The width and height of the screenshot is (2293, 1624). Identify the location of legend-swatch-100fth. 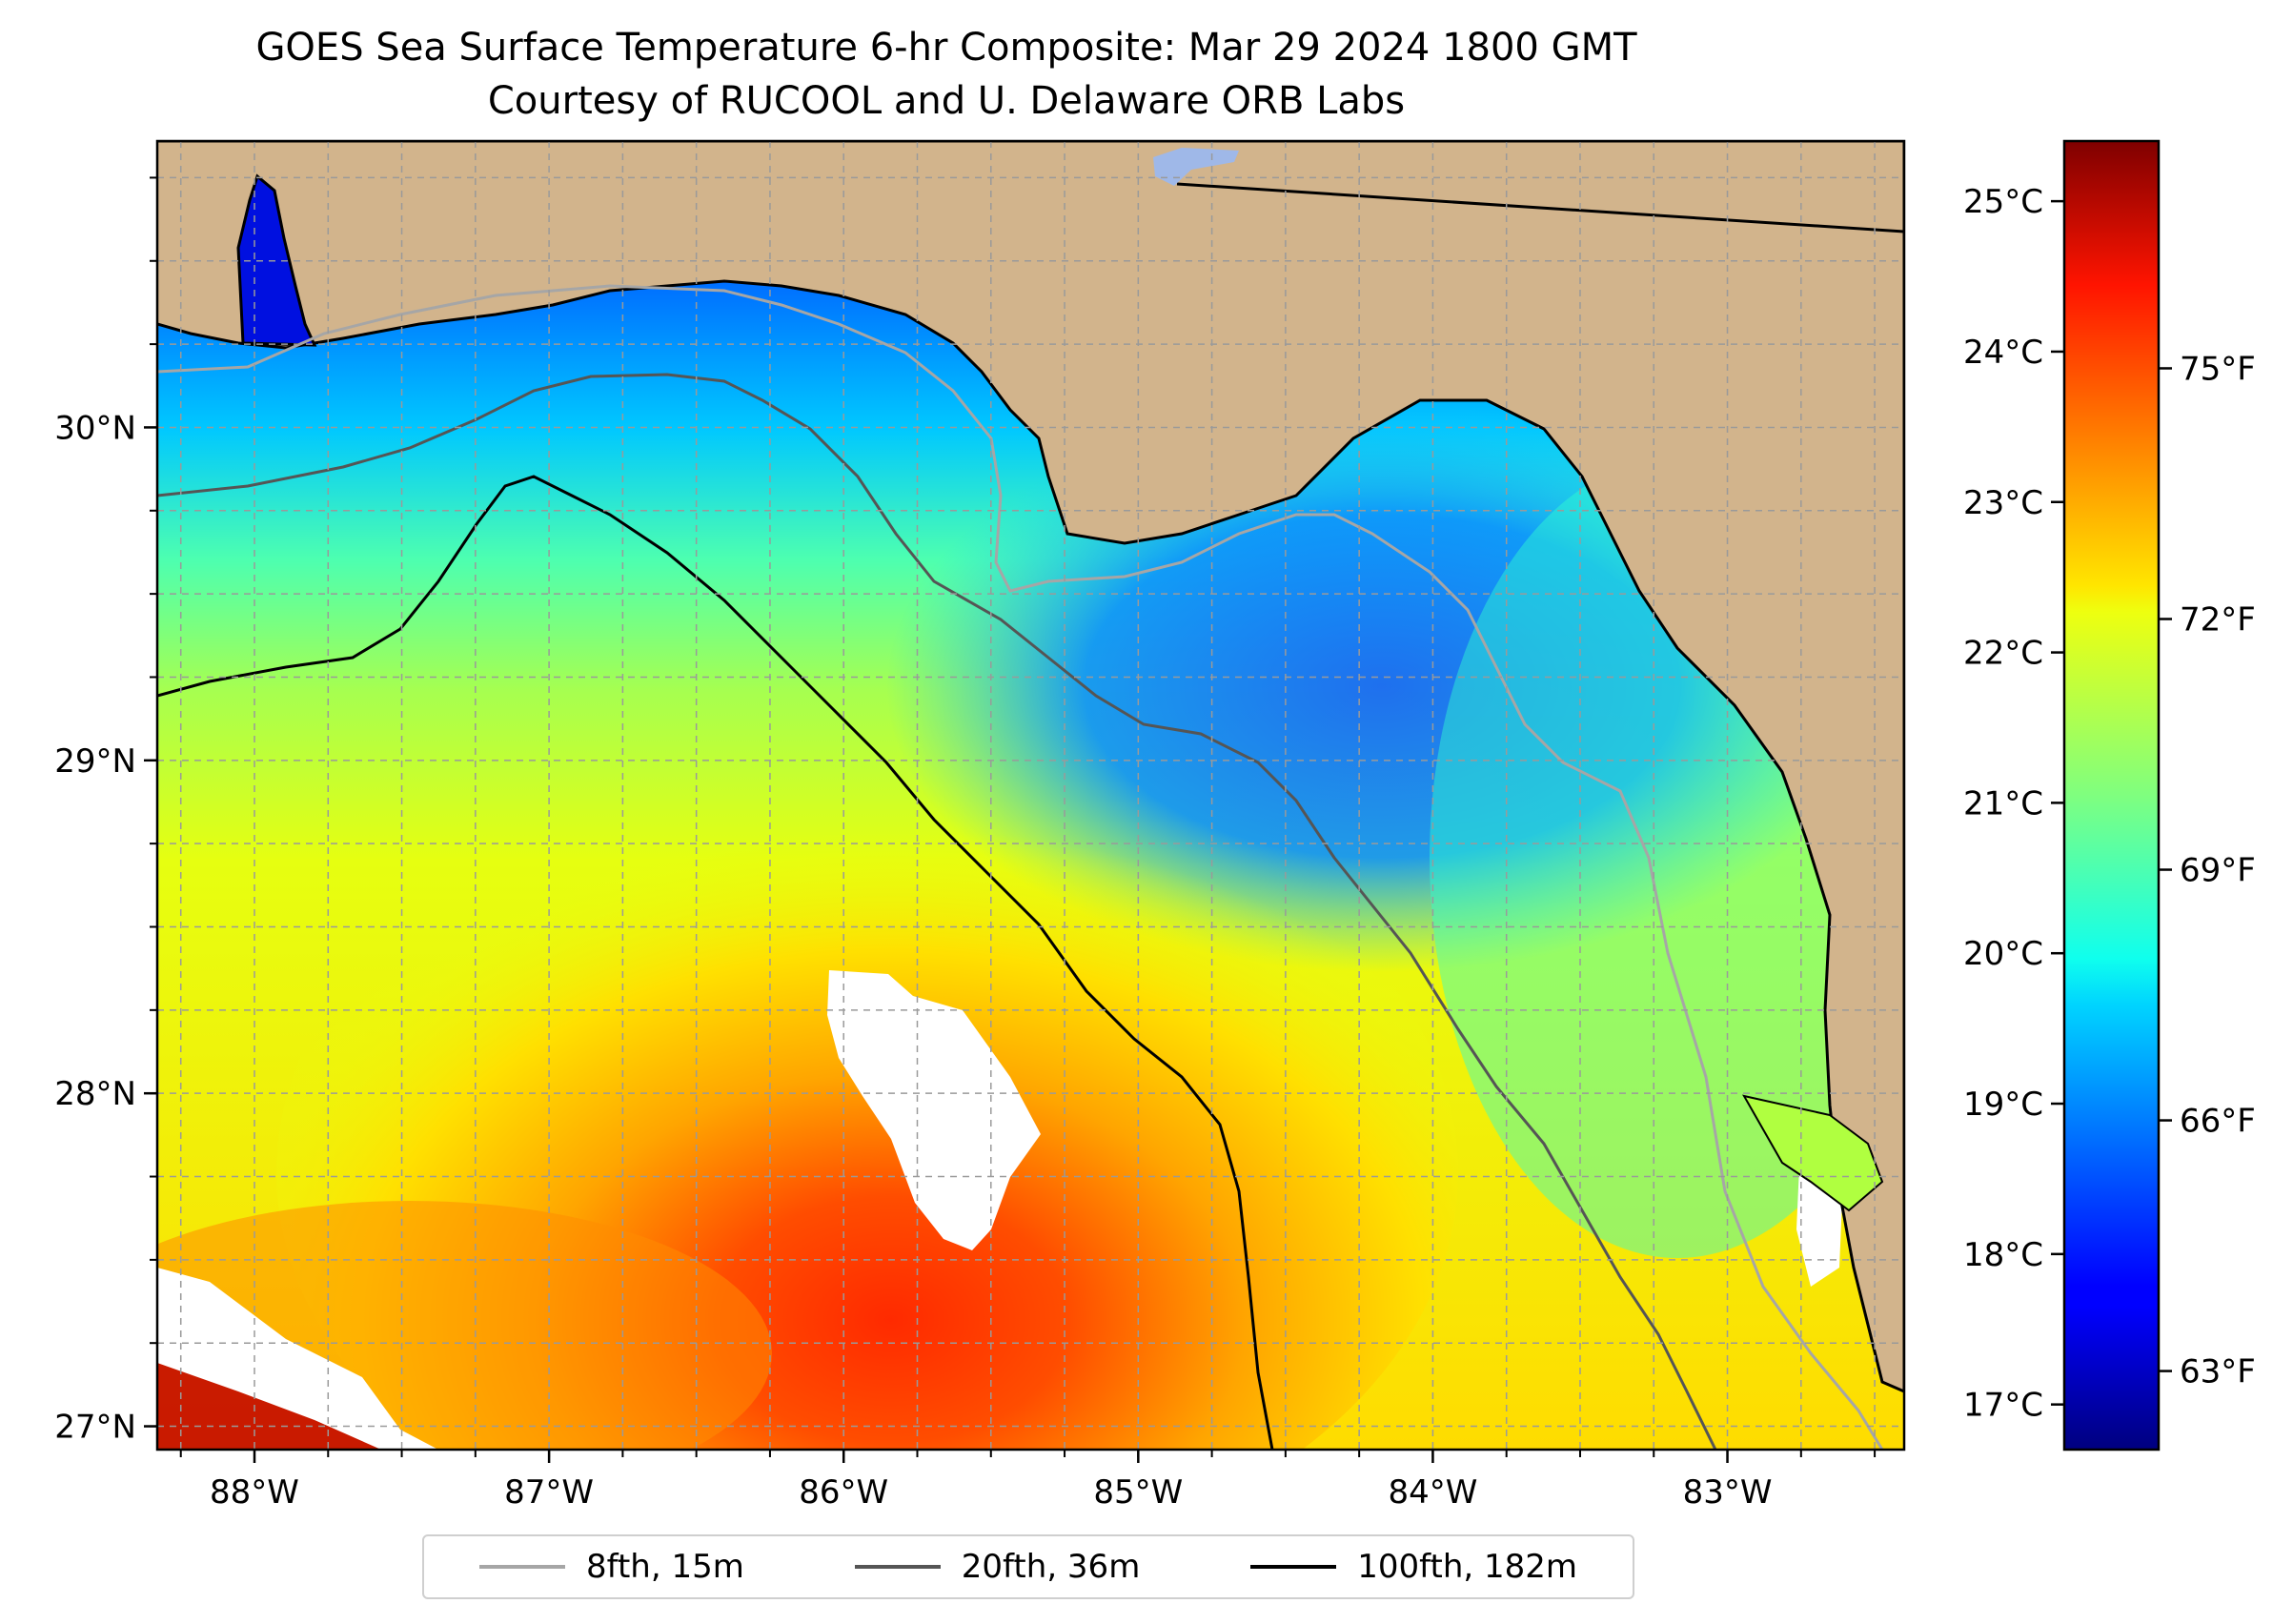
(1293, 1567).